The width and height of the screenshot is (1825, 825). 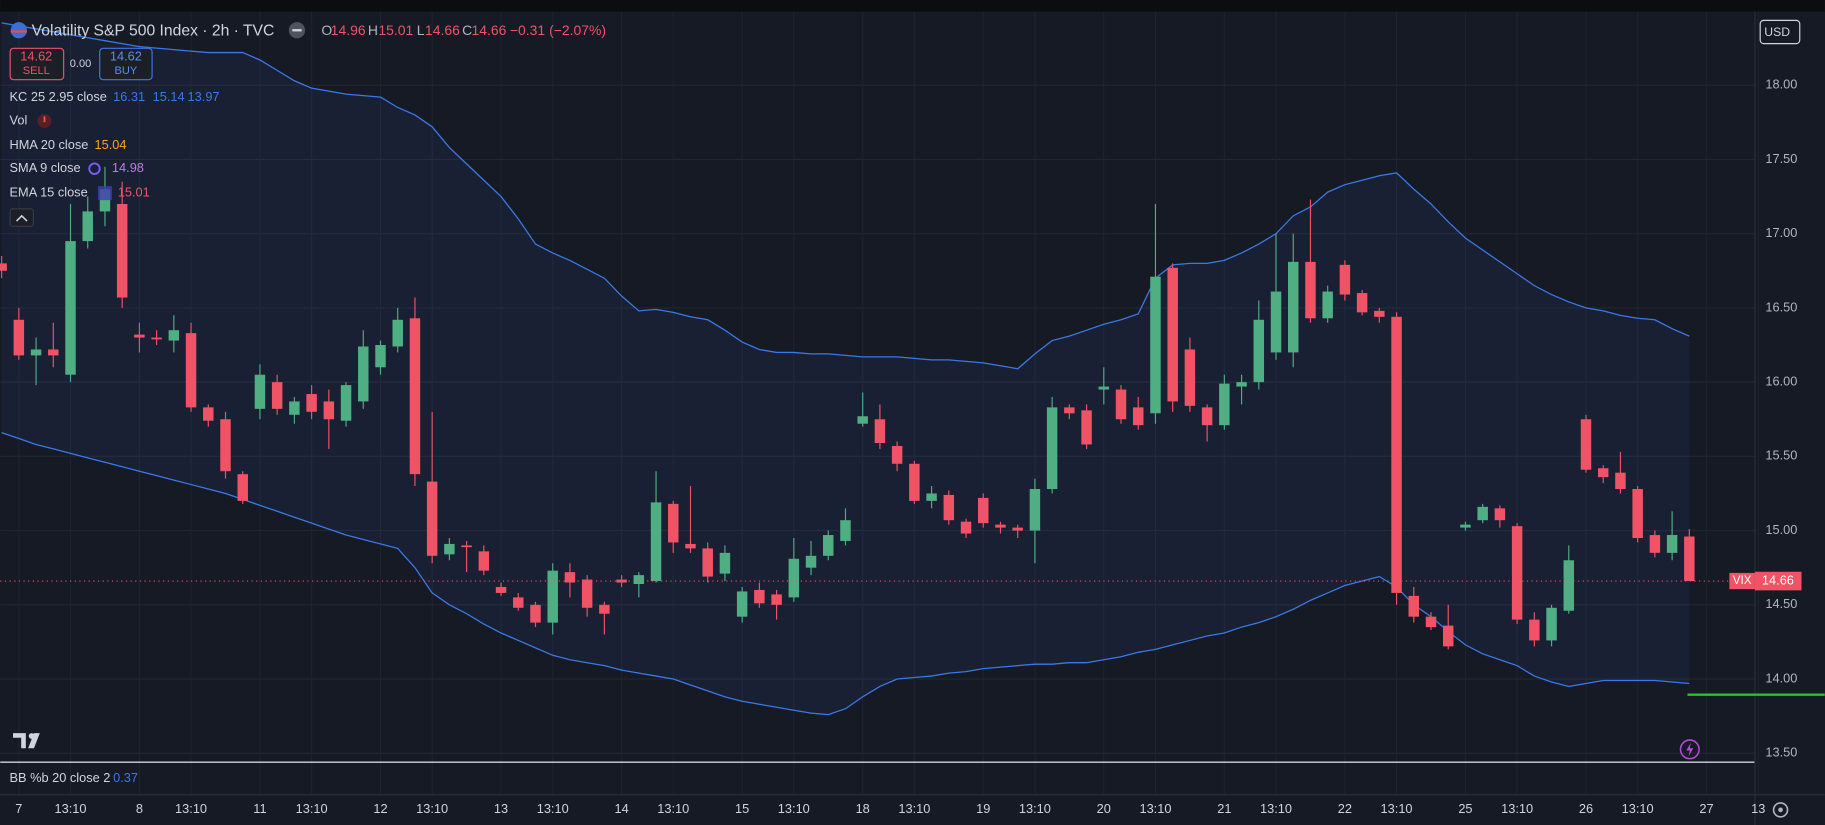 What do you see at coordinates (31, 736) in the screenshot?
I see `logo-dot` at bounding box center [31, 736].